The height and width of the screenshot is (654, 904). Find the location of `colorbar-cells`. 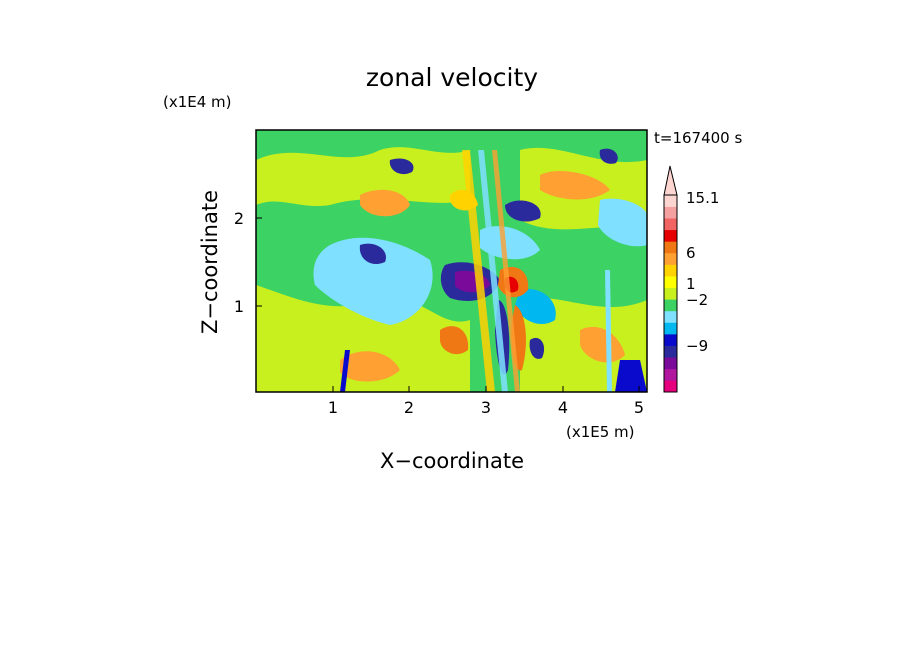

colorbar-cells is located at coordinates (670, 294).